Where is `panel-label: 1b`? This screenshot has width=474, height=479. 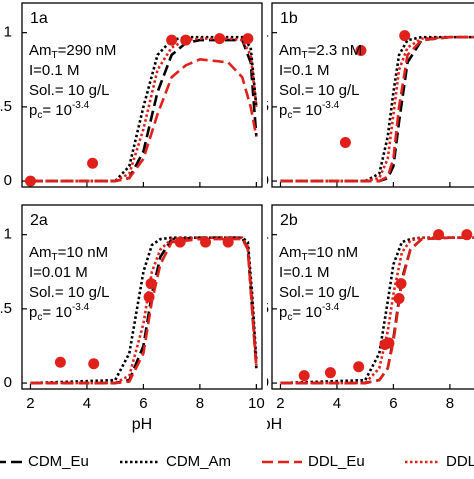 panel-label: 1b is located at coordinates (289, 18).